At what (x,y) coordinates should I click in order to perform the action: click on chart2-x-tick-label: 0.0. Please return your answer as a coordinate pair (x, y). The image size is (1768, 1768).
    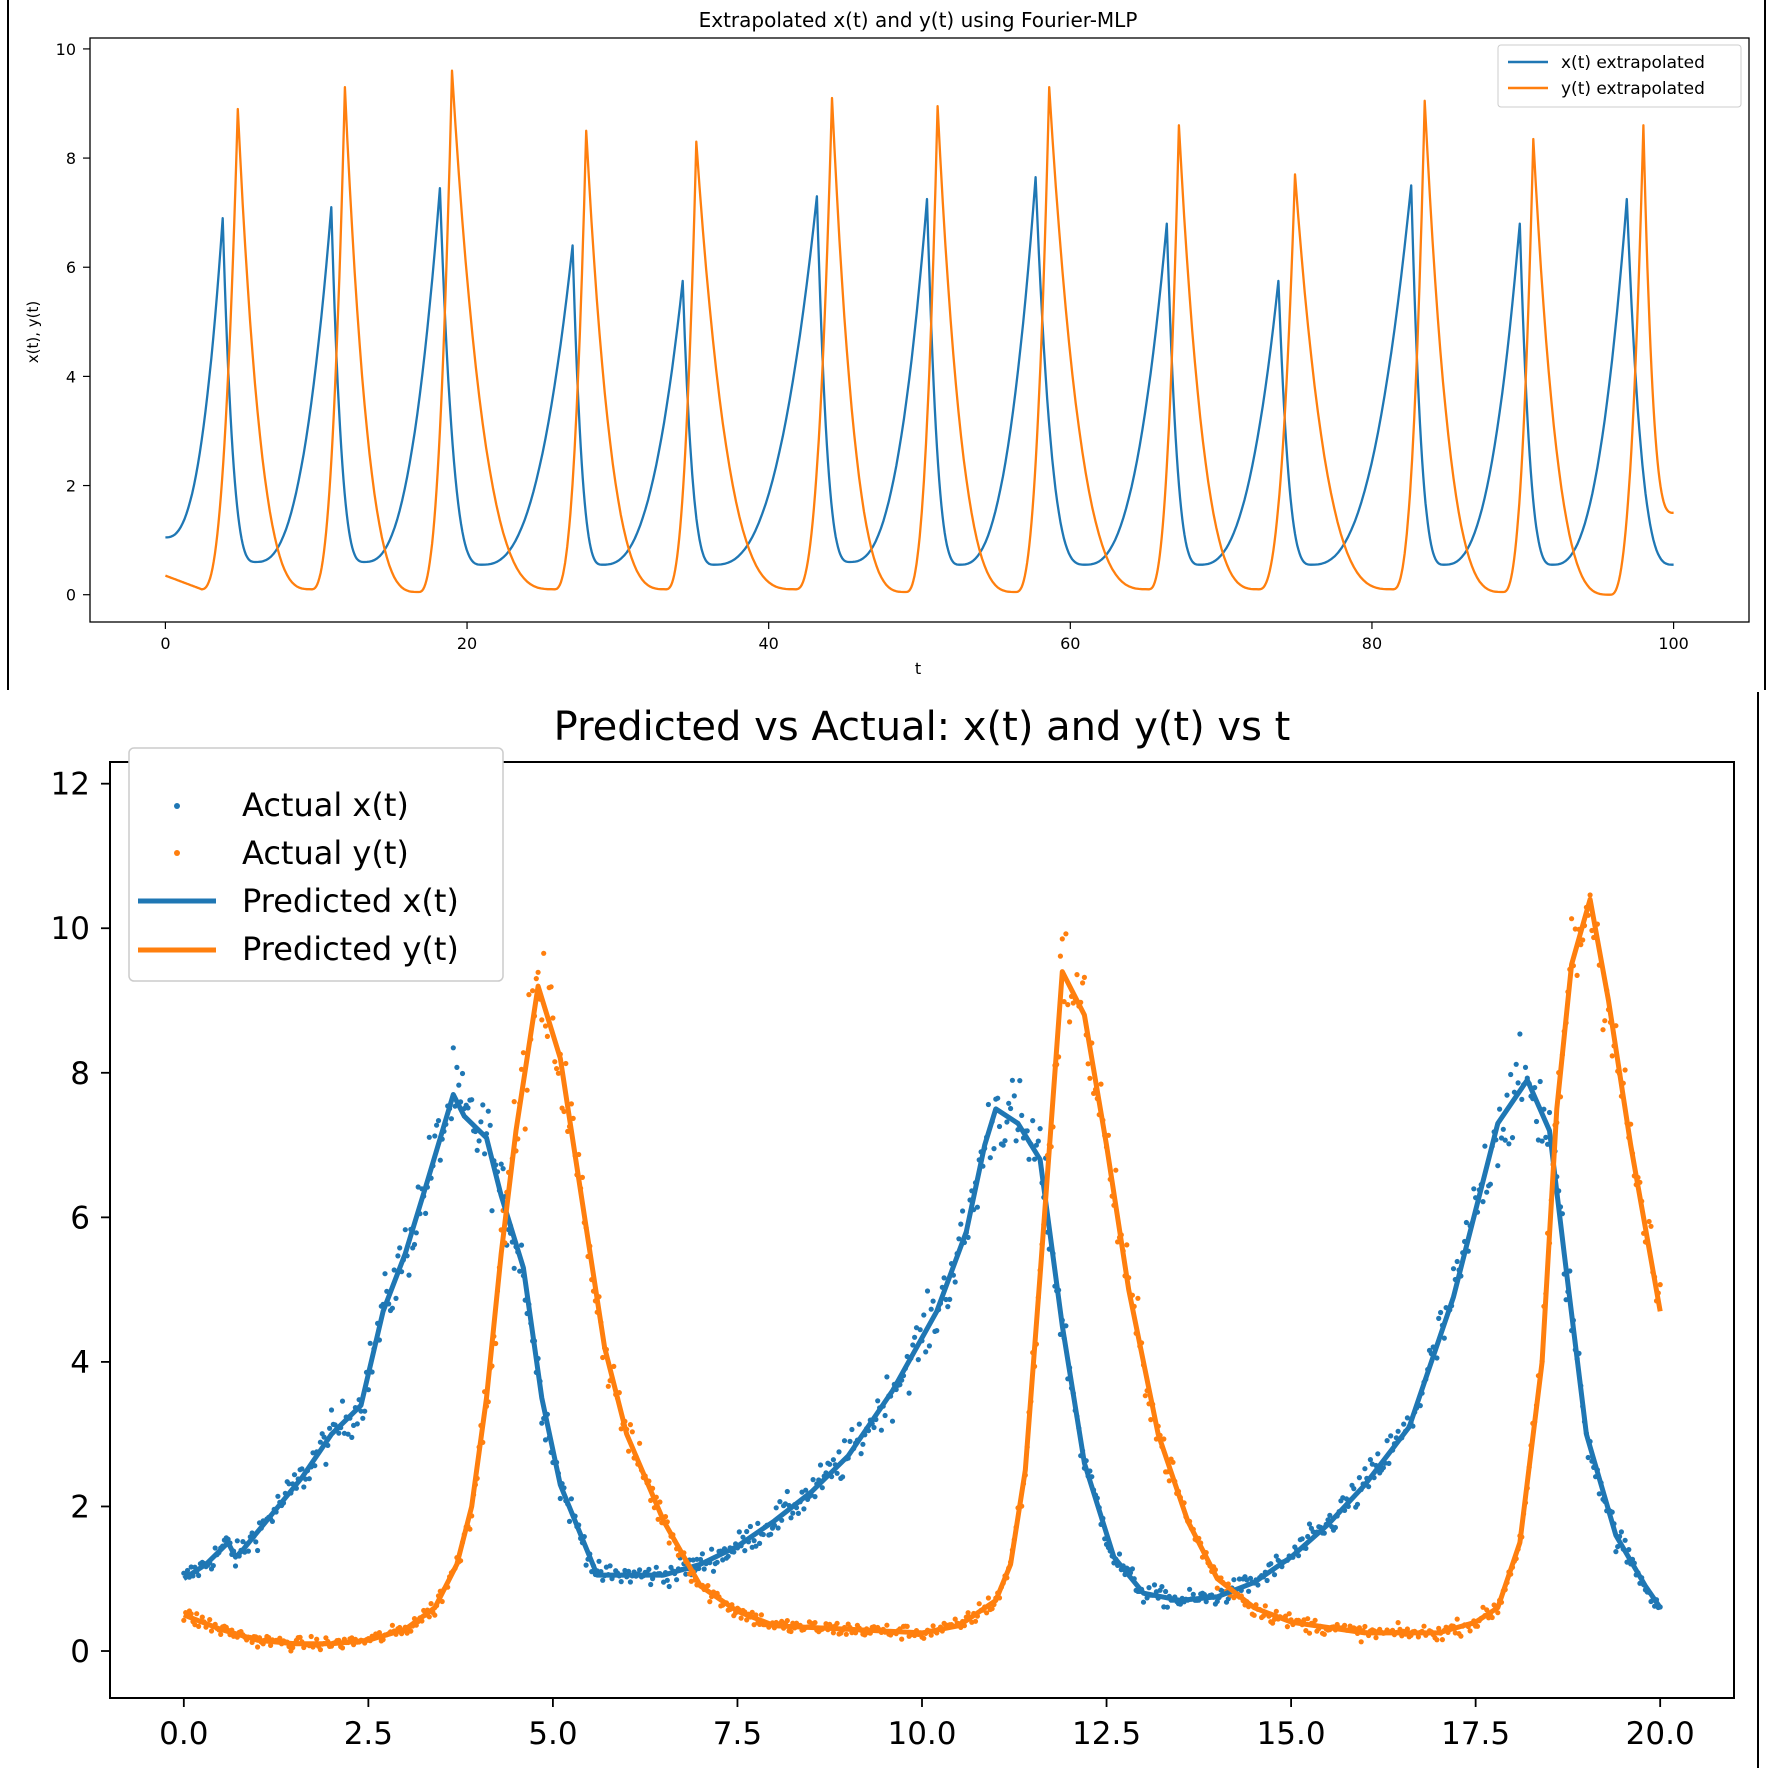
    Looking at the image, I should click on (183, 1734).